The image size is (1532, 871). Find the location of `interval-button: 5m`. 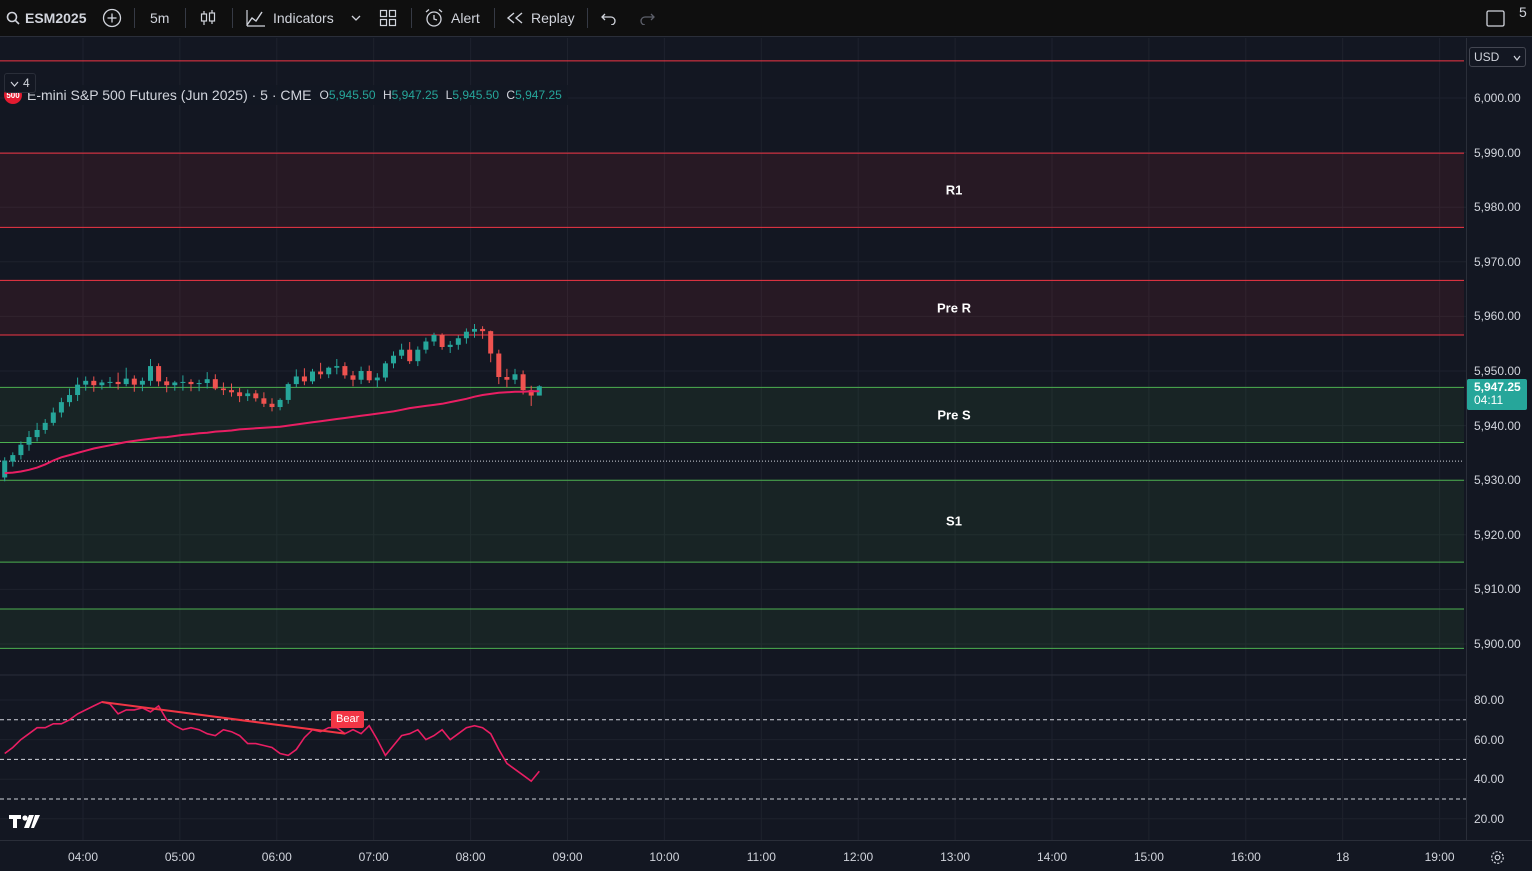

interval-button: 5m is located at coordinates (159, 18).